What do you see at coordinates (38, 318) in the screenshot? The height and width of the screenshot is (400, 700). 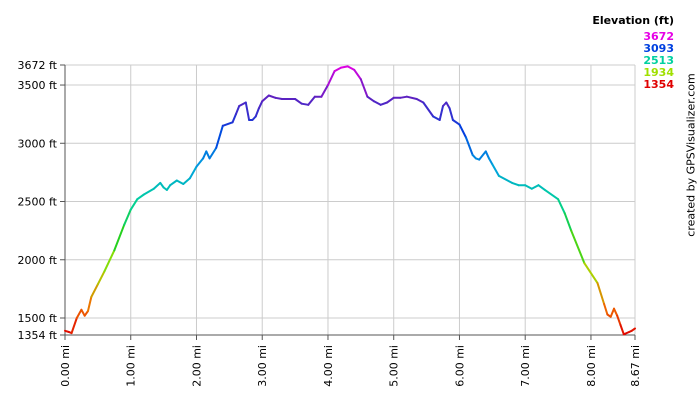 I see `y-tick-label: 1500 ft` at bounding box center [38, 318].